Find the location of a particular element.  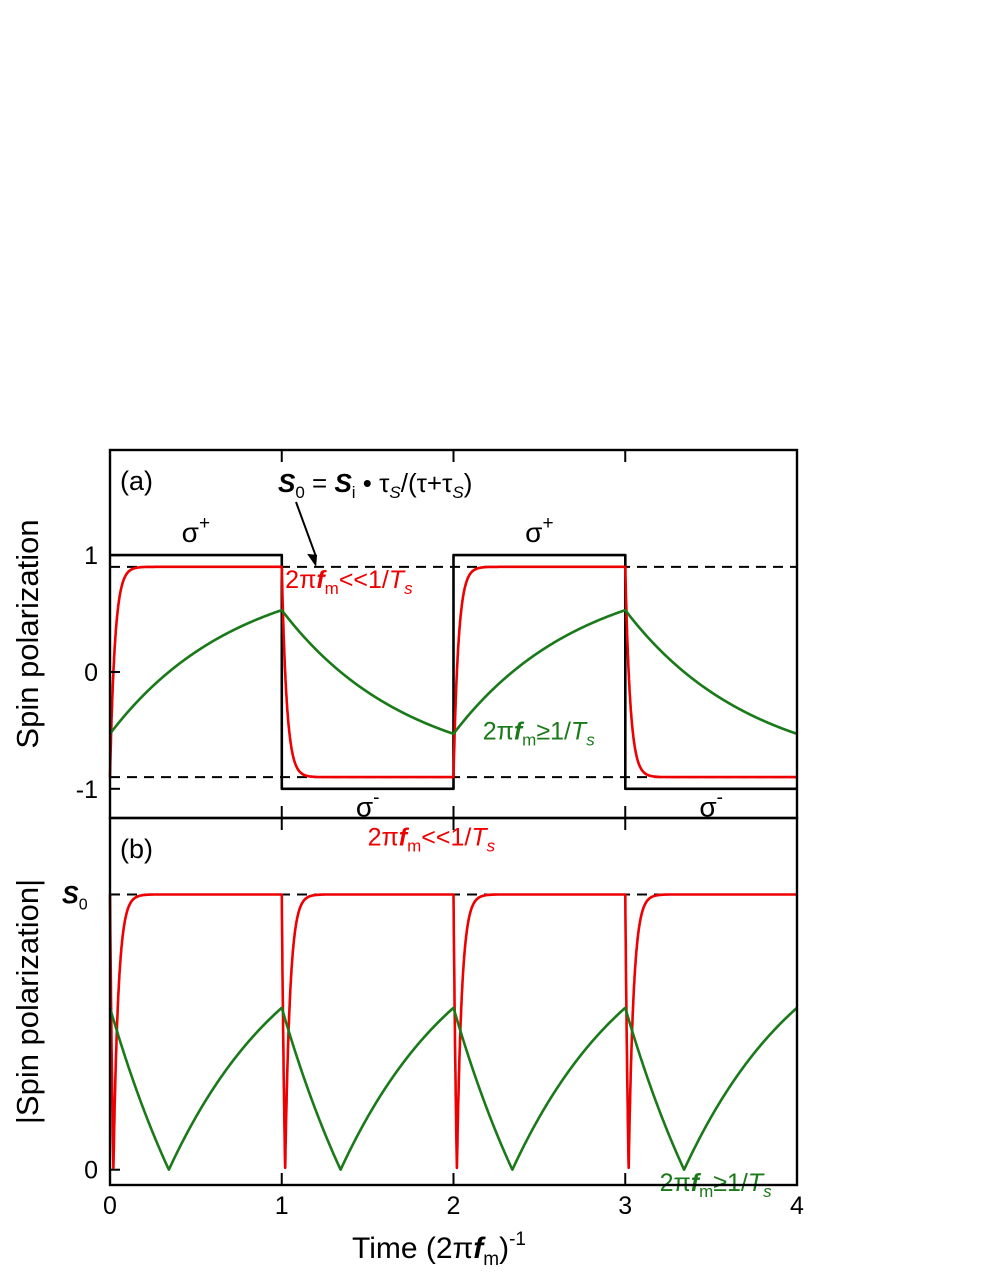

eq-S: S is located at coordinates (287, 483).